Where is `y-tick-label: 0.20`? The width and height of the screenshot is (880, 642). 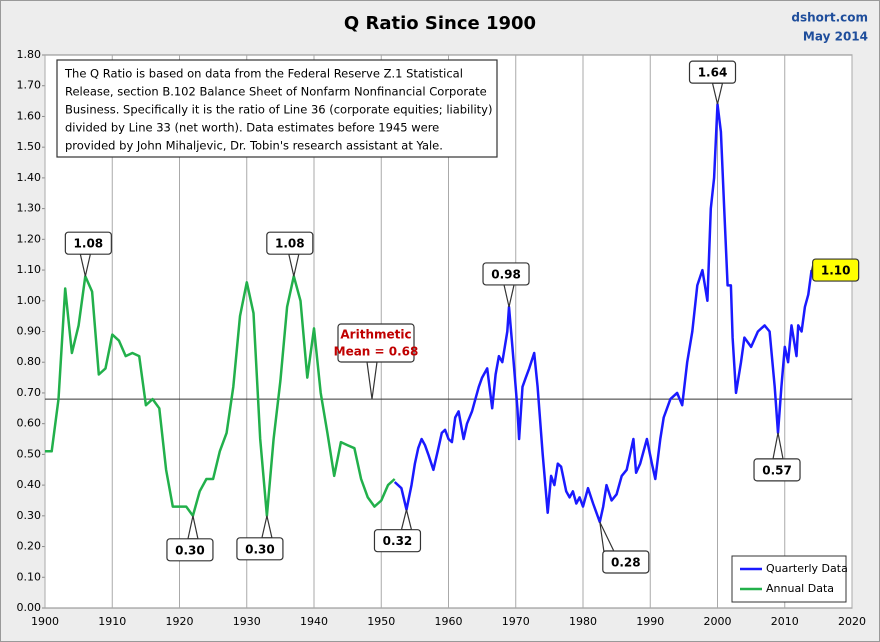
y-tick-label: 0.20 is located at coordinates (29, 546).